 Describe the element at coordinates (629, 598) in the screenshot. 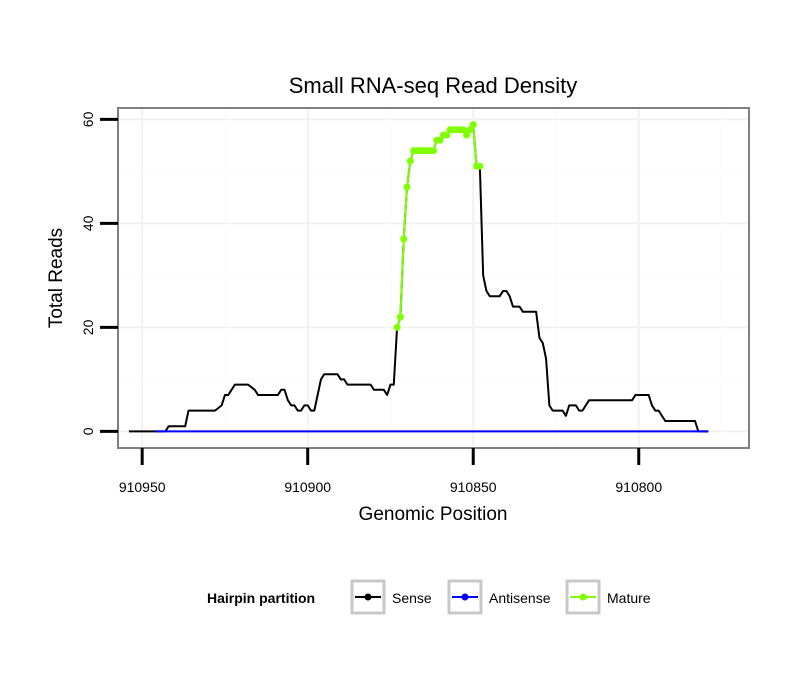

I see `legend-label-mature: Mature` at that location.